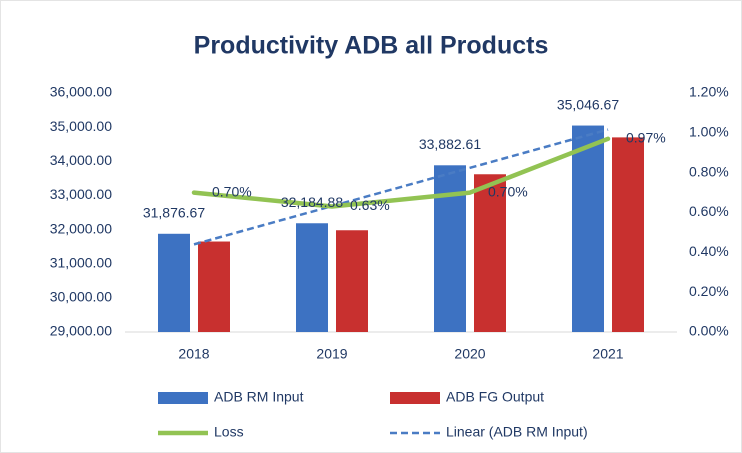  Describe the element at coordinates (229, 432) in the screenshot. I see `legend-label: Loss` at that location.